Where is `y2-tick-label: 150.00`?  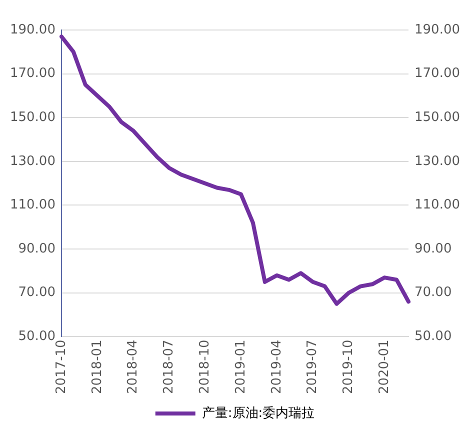
y2-tick-label: 150.00 is located at coordinates (437, 117).